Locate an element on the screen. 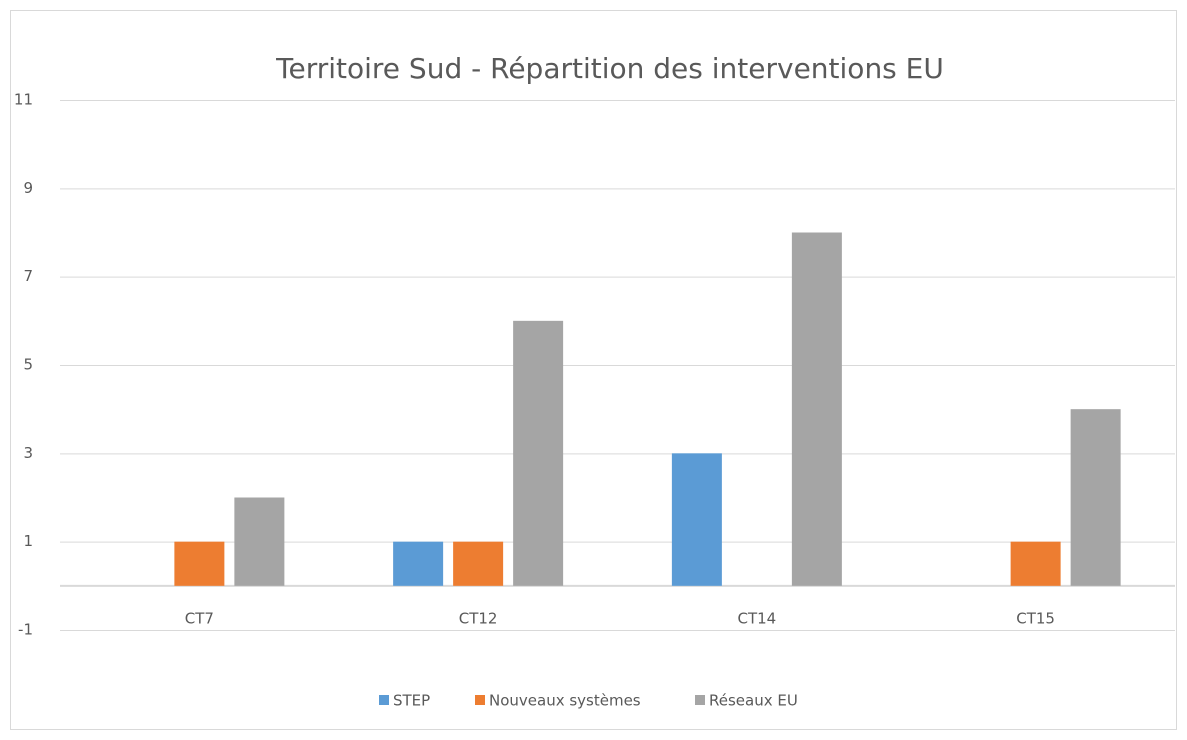  x-tick-label: CT12 is located at coordinates (478, 619).